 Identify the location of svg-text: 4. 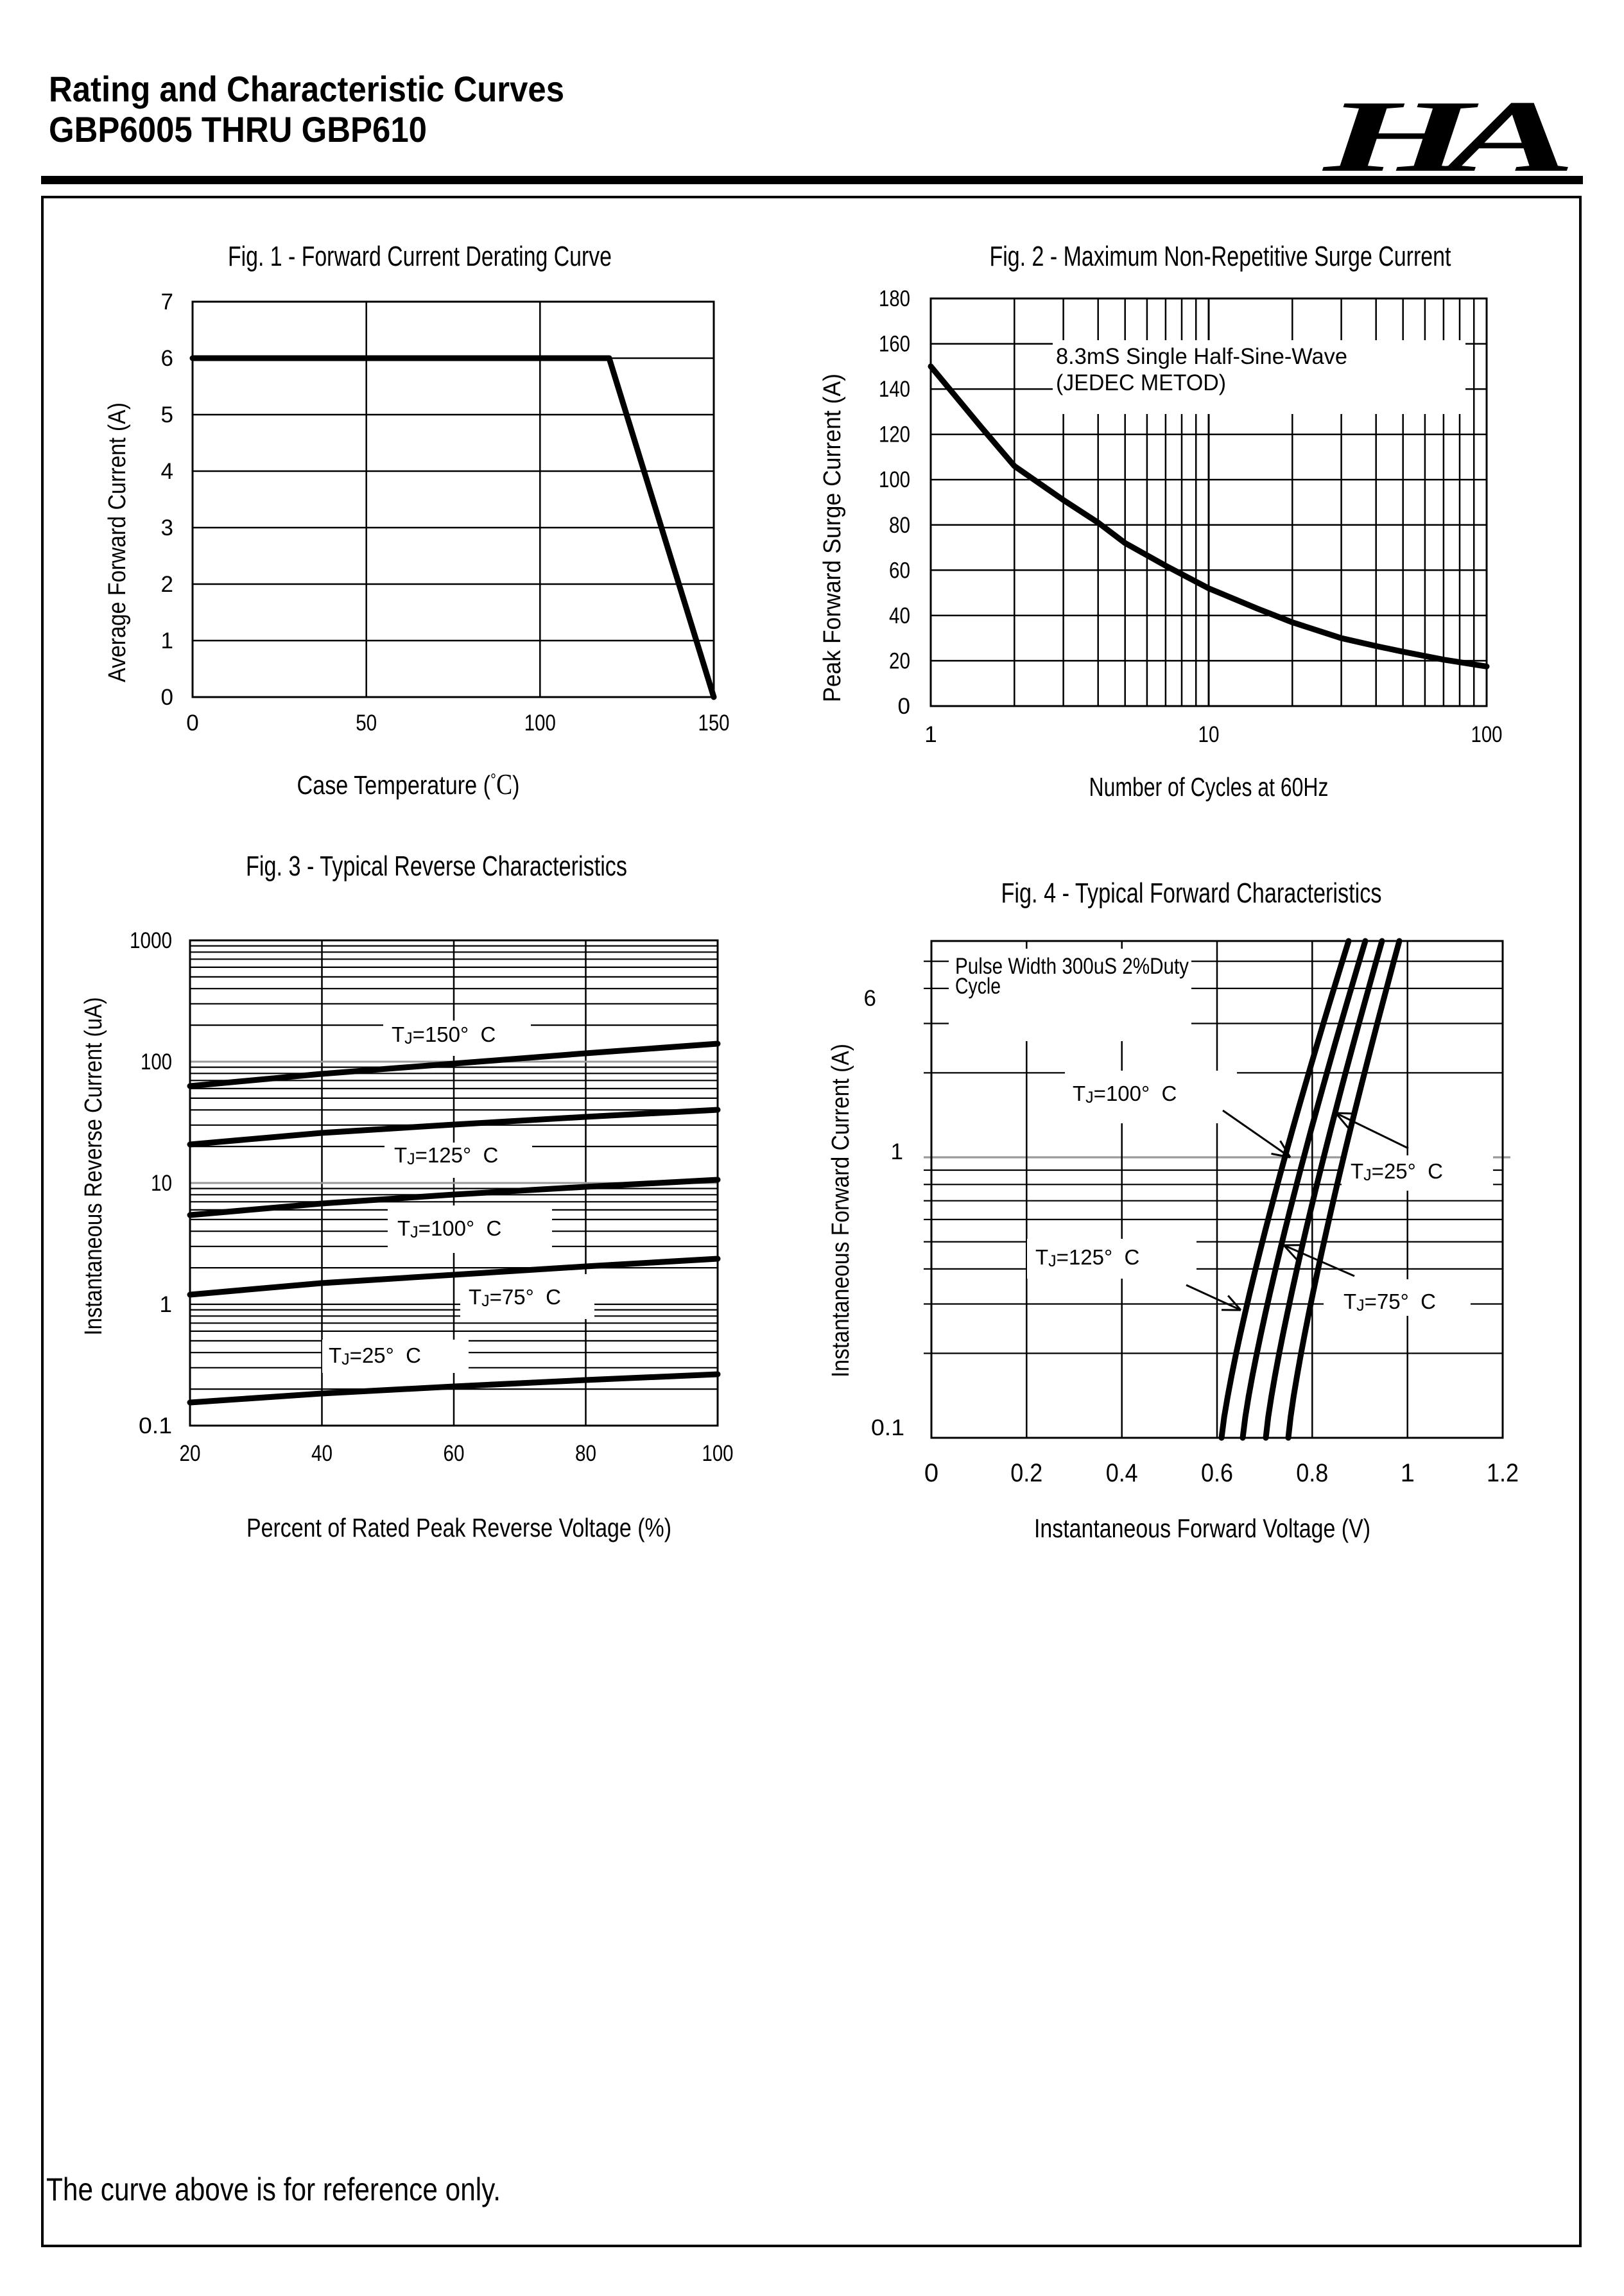
(167, 471).